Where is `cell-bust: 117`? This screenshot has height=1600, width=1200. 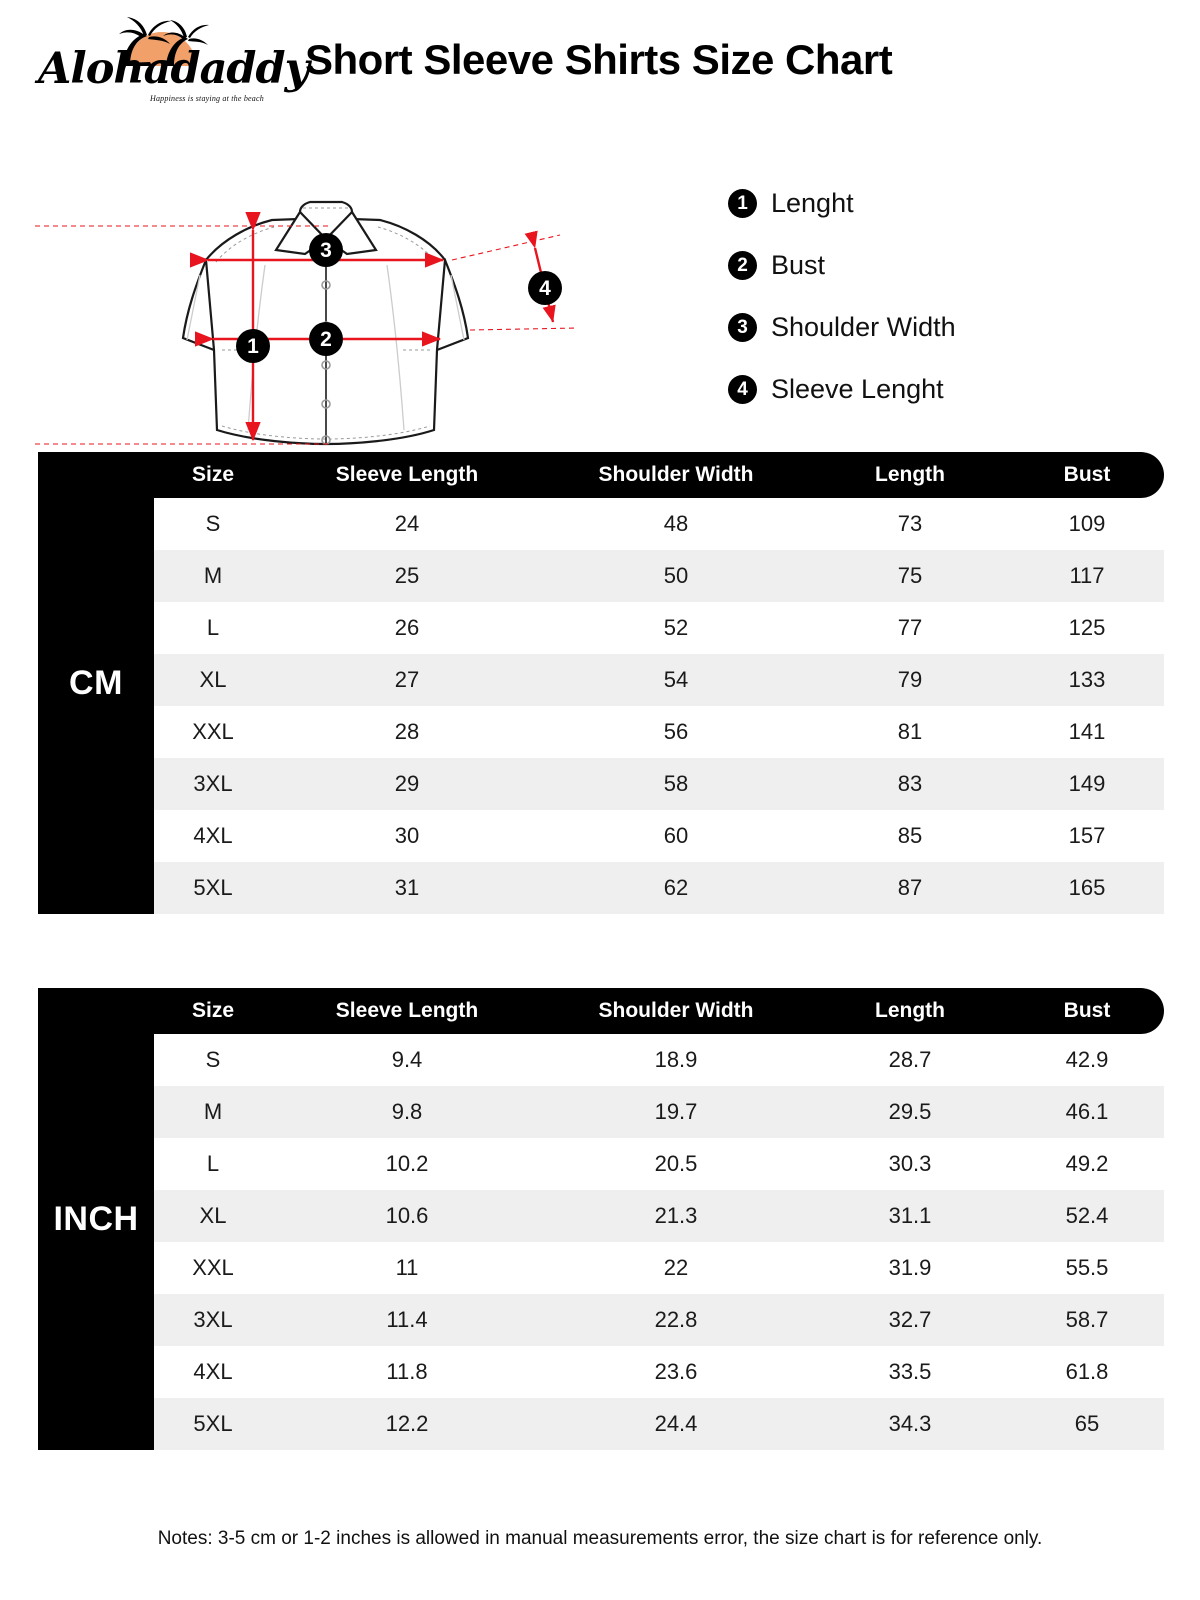 cell-bust: 117 is located at coordinates (1087, 576).